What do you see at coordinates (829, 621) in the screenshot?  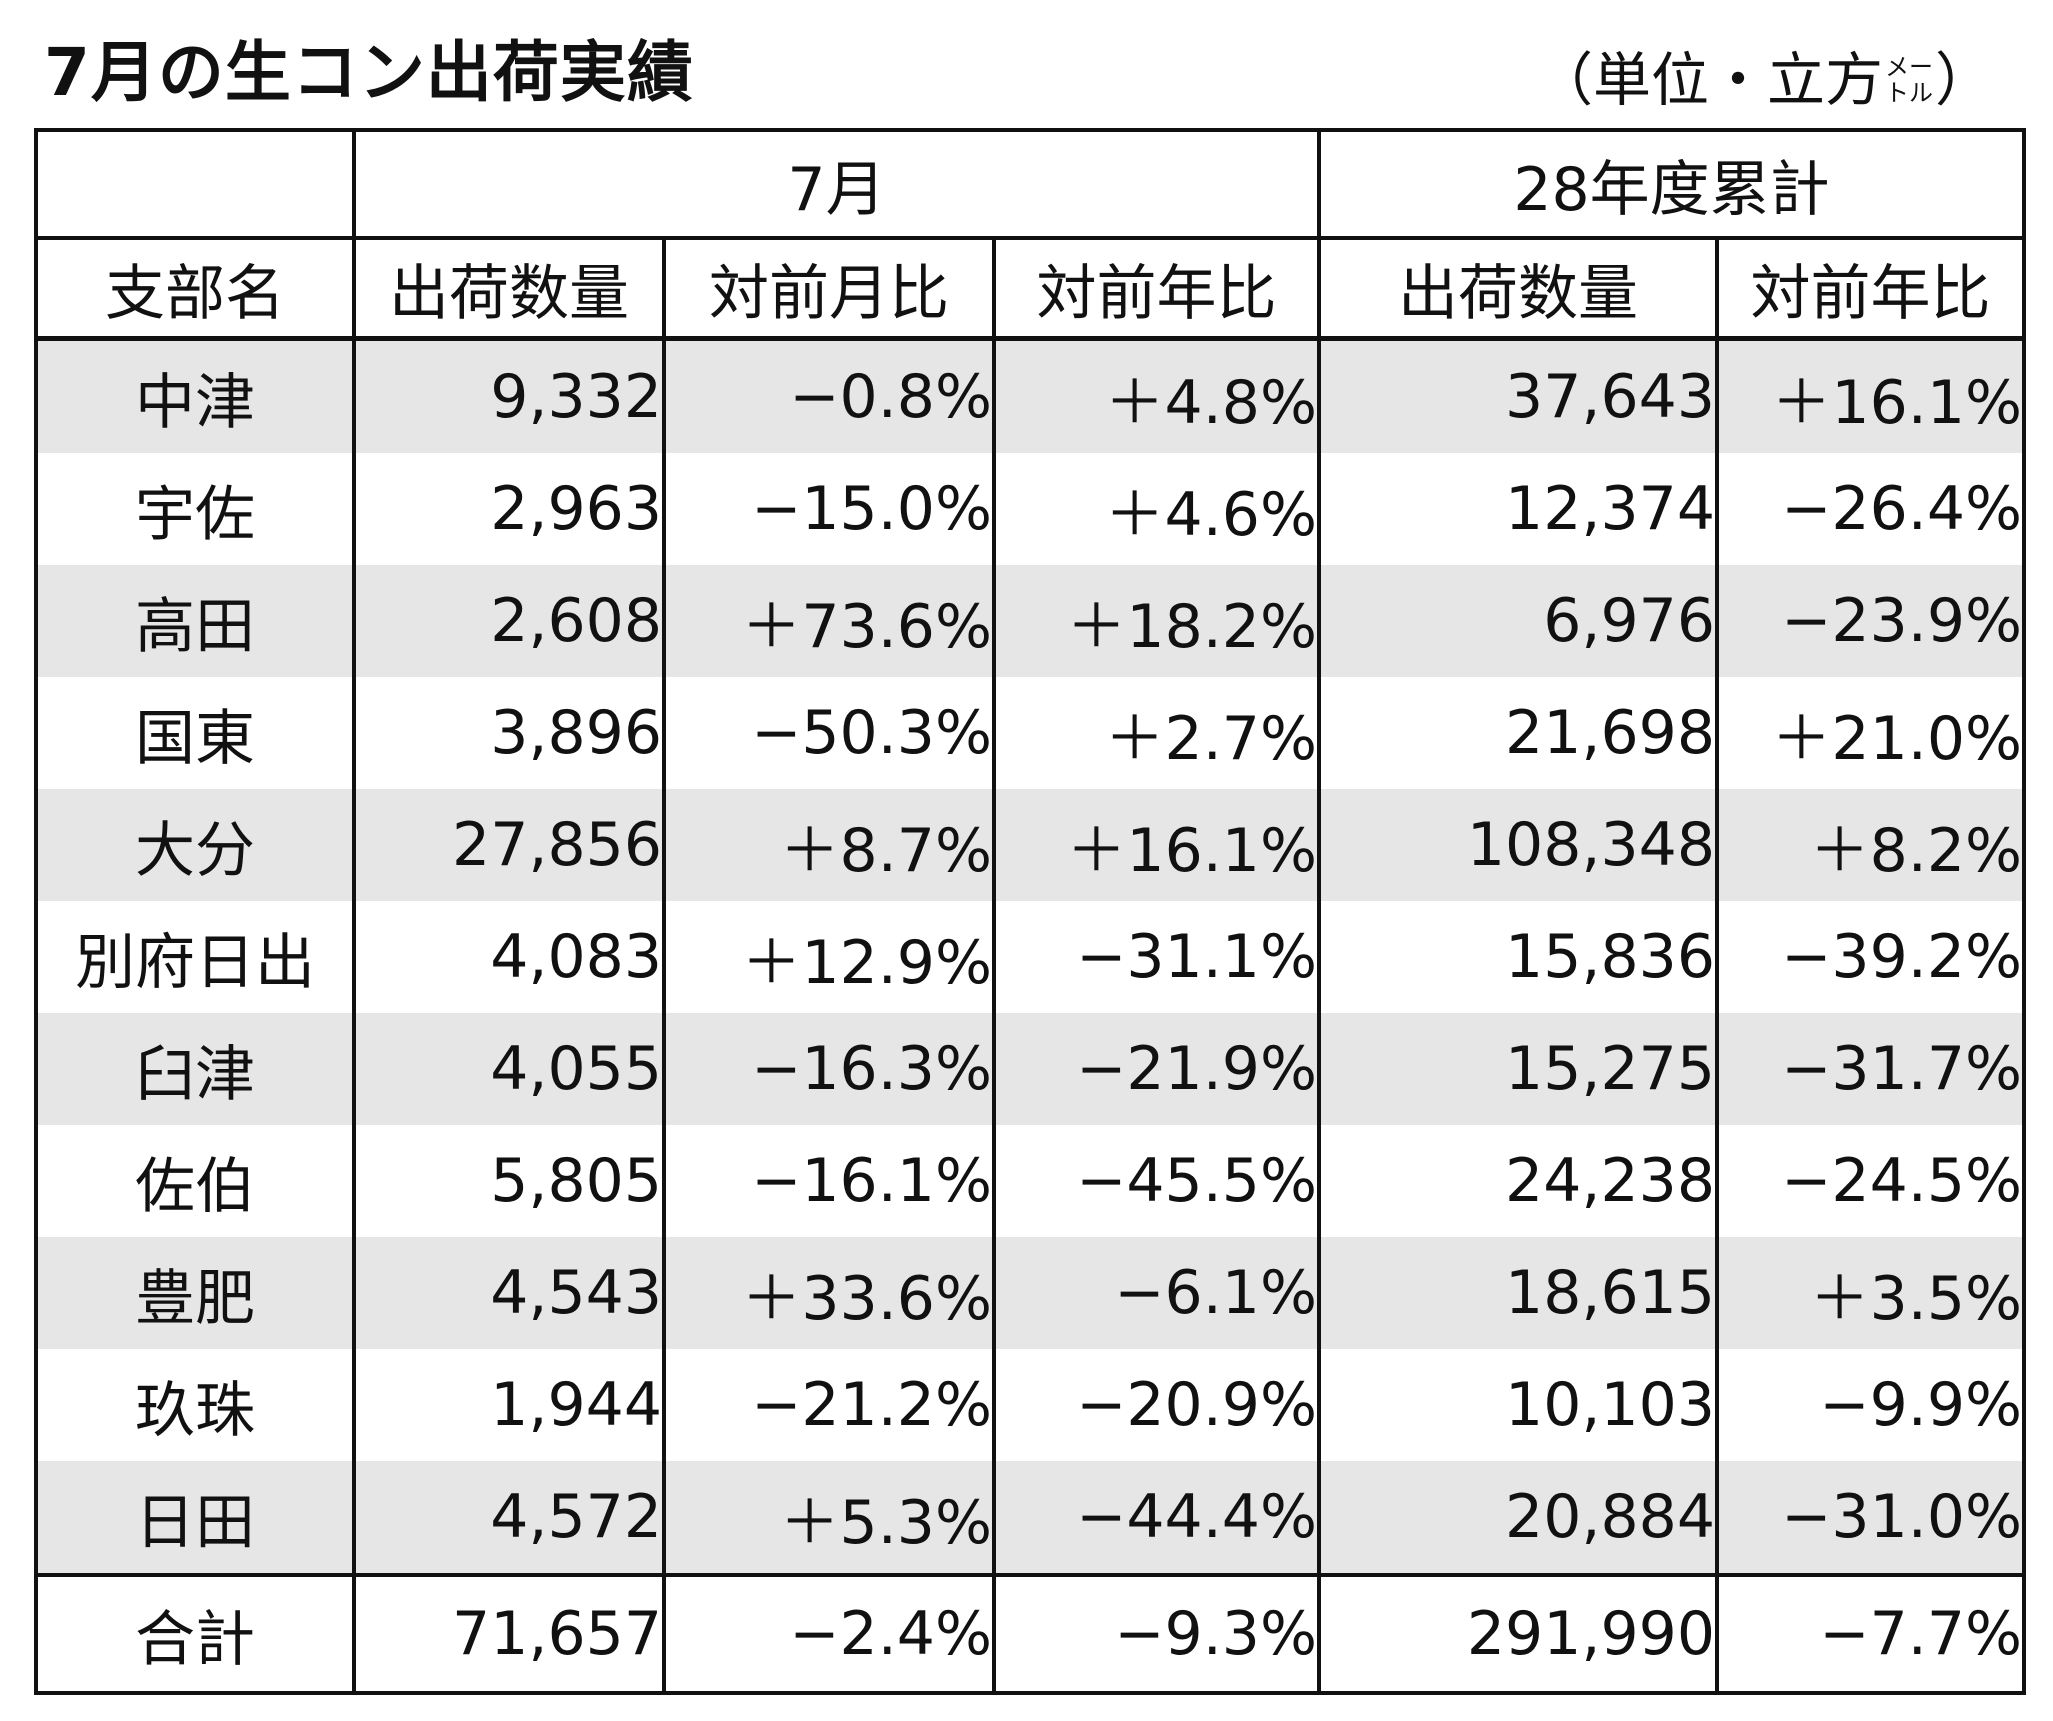 I see `mom-ratio-cell: ＋73.6%` at bounding box center [829, 621].